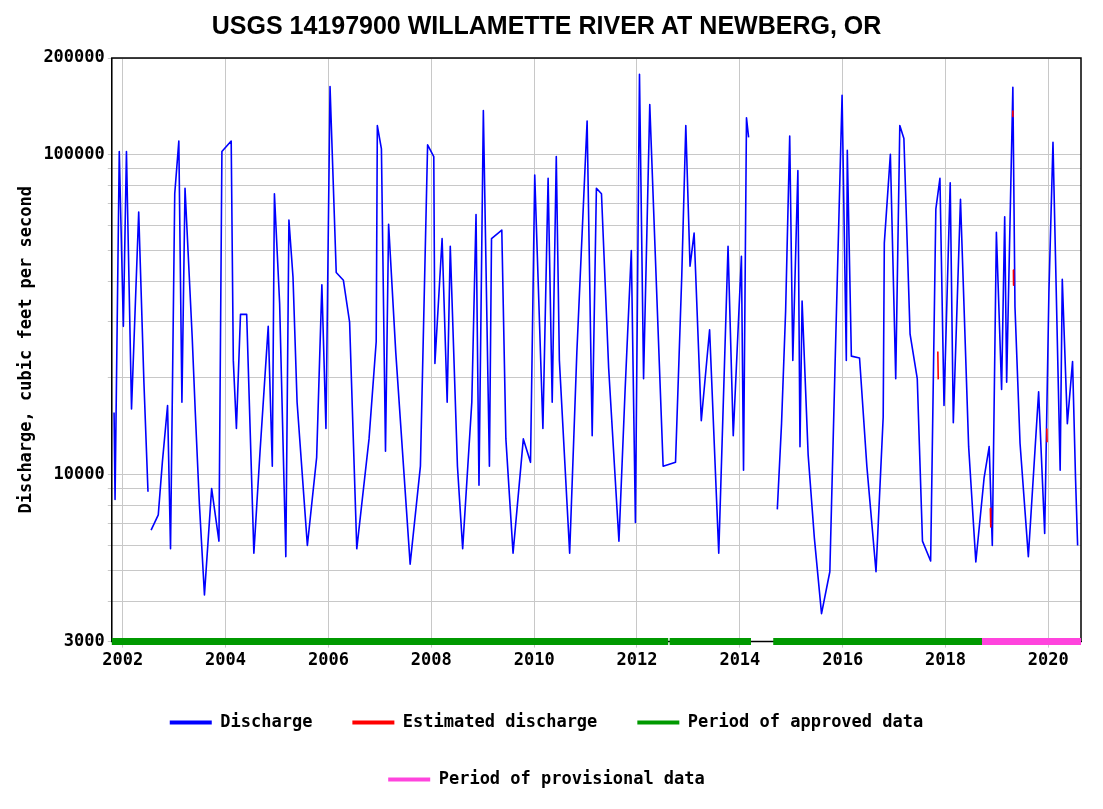 This screenshot has width=1103, height=809. Describe the element at coordinates (500, 720) in the screenshot. I see `legend-label: Estimated discharge` at that location.